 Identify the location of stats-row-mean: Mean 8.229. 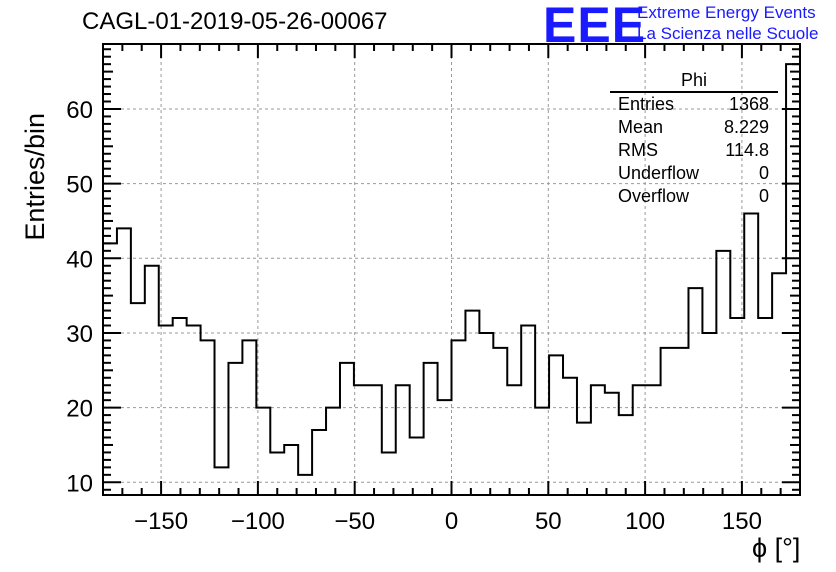
(694, 127).